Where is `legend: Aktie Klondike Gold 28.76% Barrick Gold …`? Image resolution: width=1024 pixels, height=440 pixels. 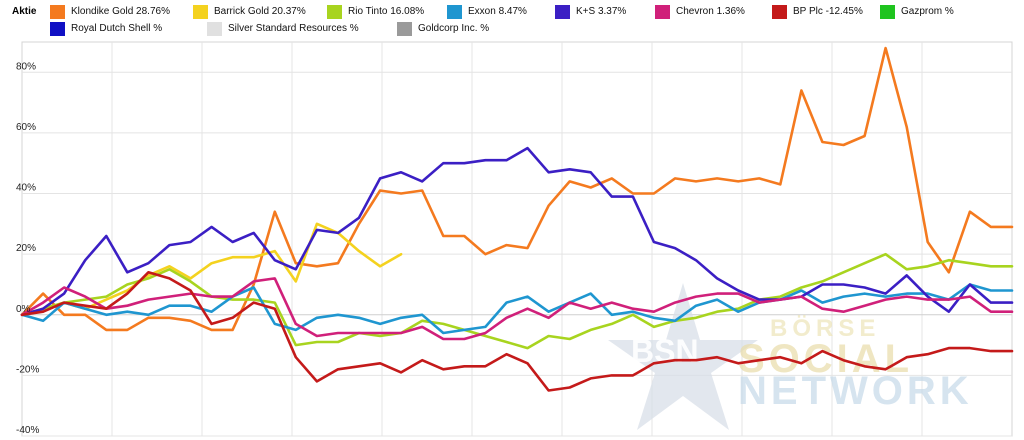 legend: Aktie Klondike Gold 28.76% Barrick Gold … is located at coordinates (512, 20).